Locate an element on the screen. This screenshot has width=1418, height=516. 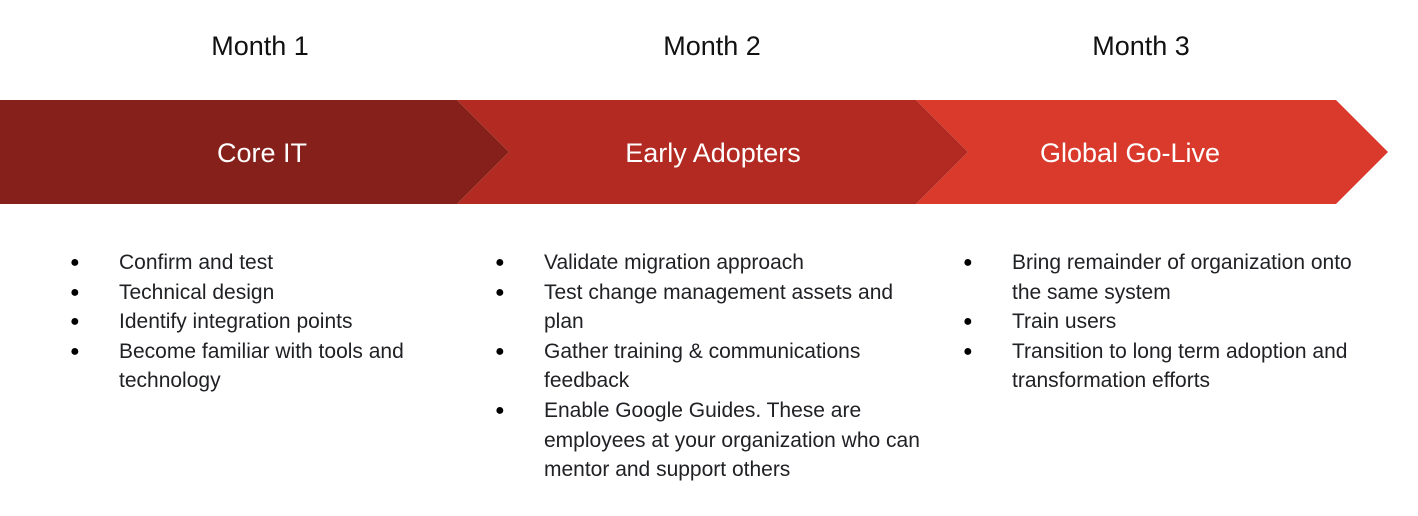
list-item: ● Train users is located at coordinates (1165, 322).